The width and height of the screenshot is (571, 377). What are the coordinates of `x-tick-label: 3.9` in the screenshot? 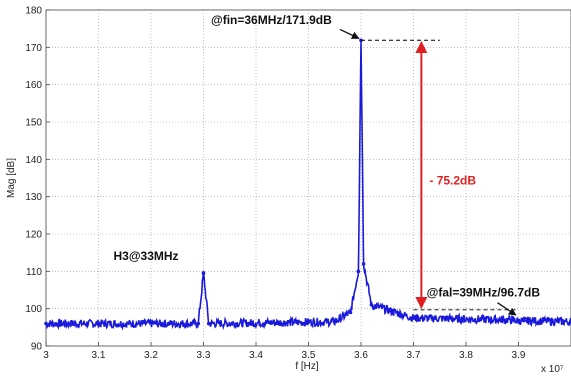 It's located at (519, 355).